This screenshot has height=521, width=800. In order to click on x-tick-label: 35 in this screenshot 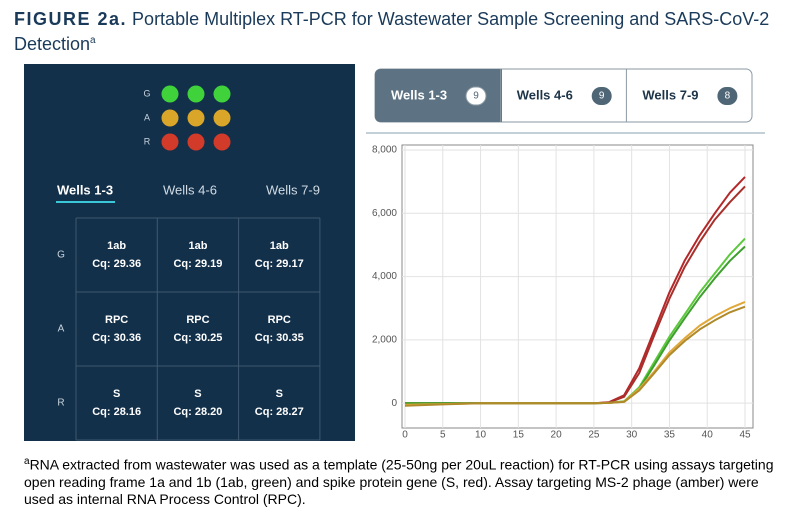, I will do `click(670, 435)`.